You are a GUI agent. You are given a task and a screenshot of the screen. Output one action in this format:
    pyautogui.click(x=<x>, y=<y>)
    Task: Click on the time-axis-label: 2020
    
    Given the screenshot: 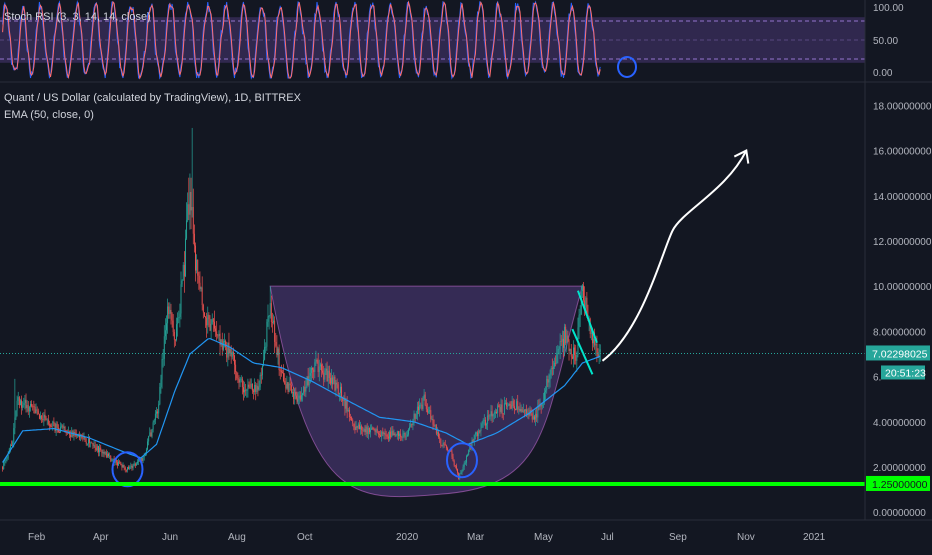 What is the action you would take?
    pyautogui.click(x=407, y=537)
    